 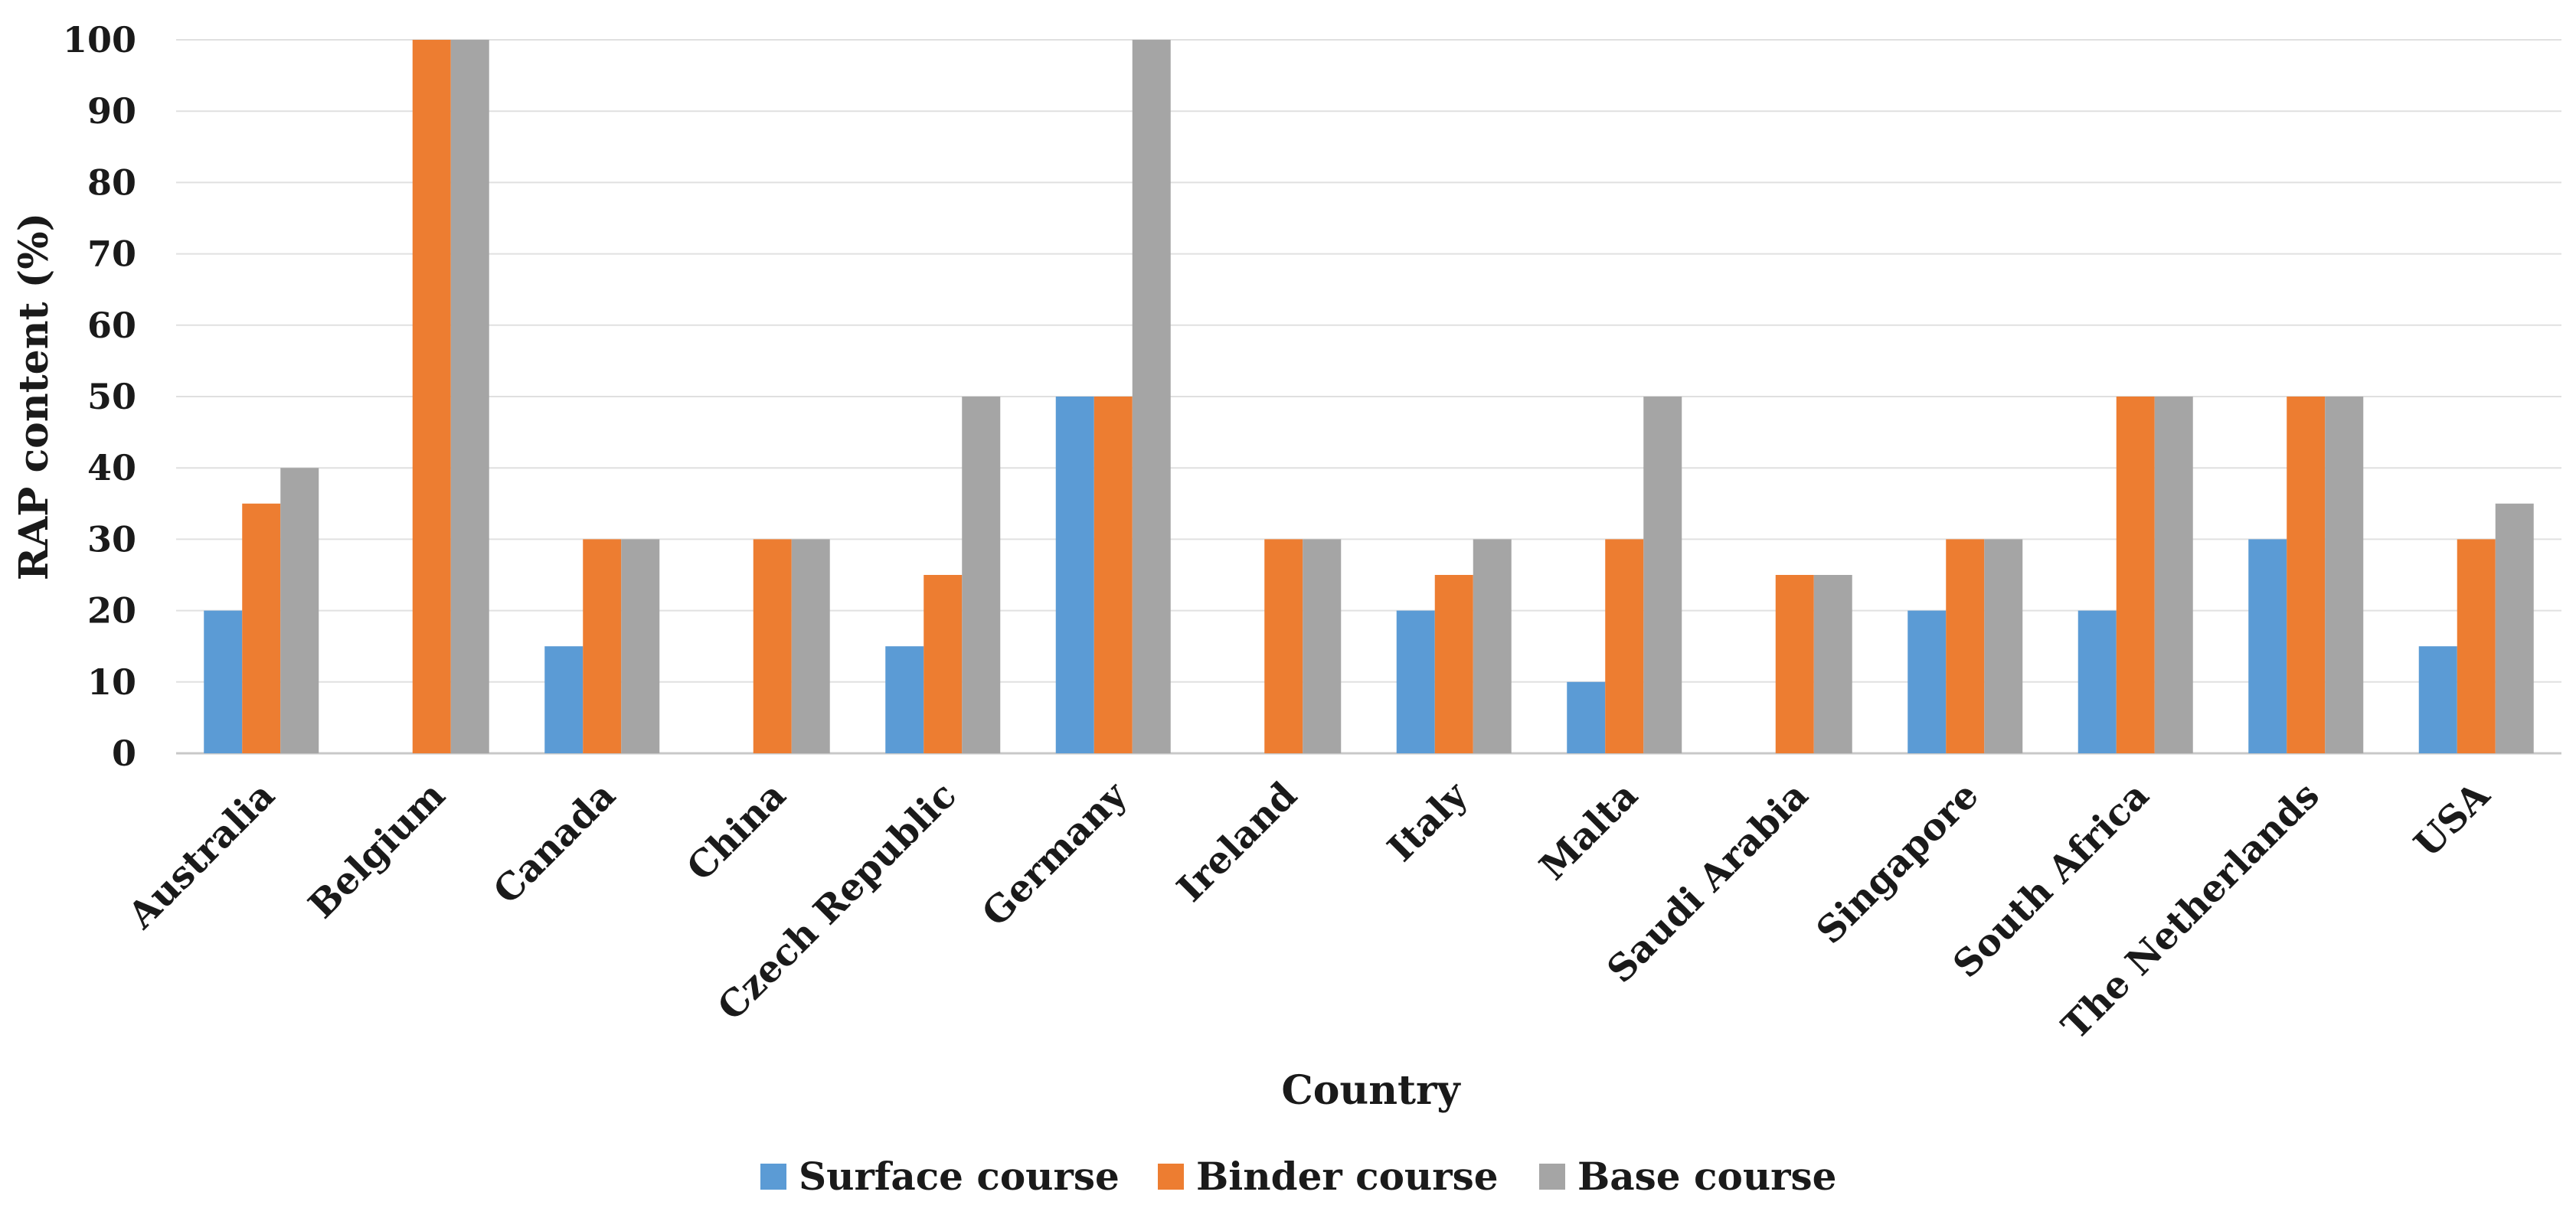 I want to click on y-tick-label: 60, so click(x=111, y=325).